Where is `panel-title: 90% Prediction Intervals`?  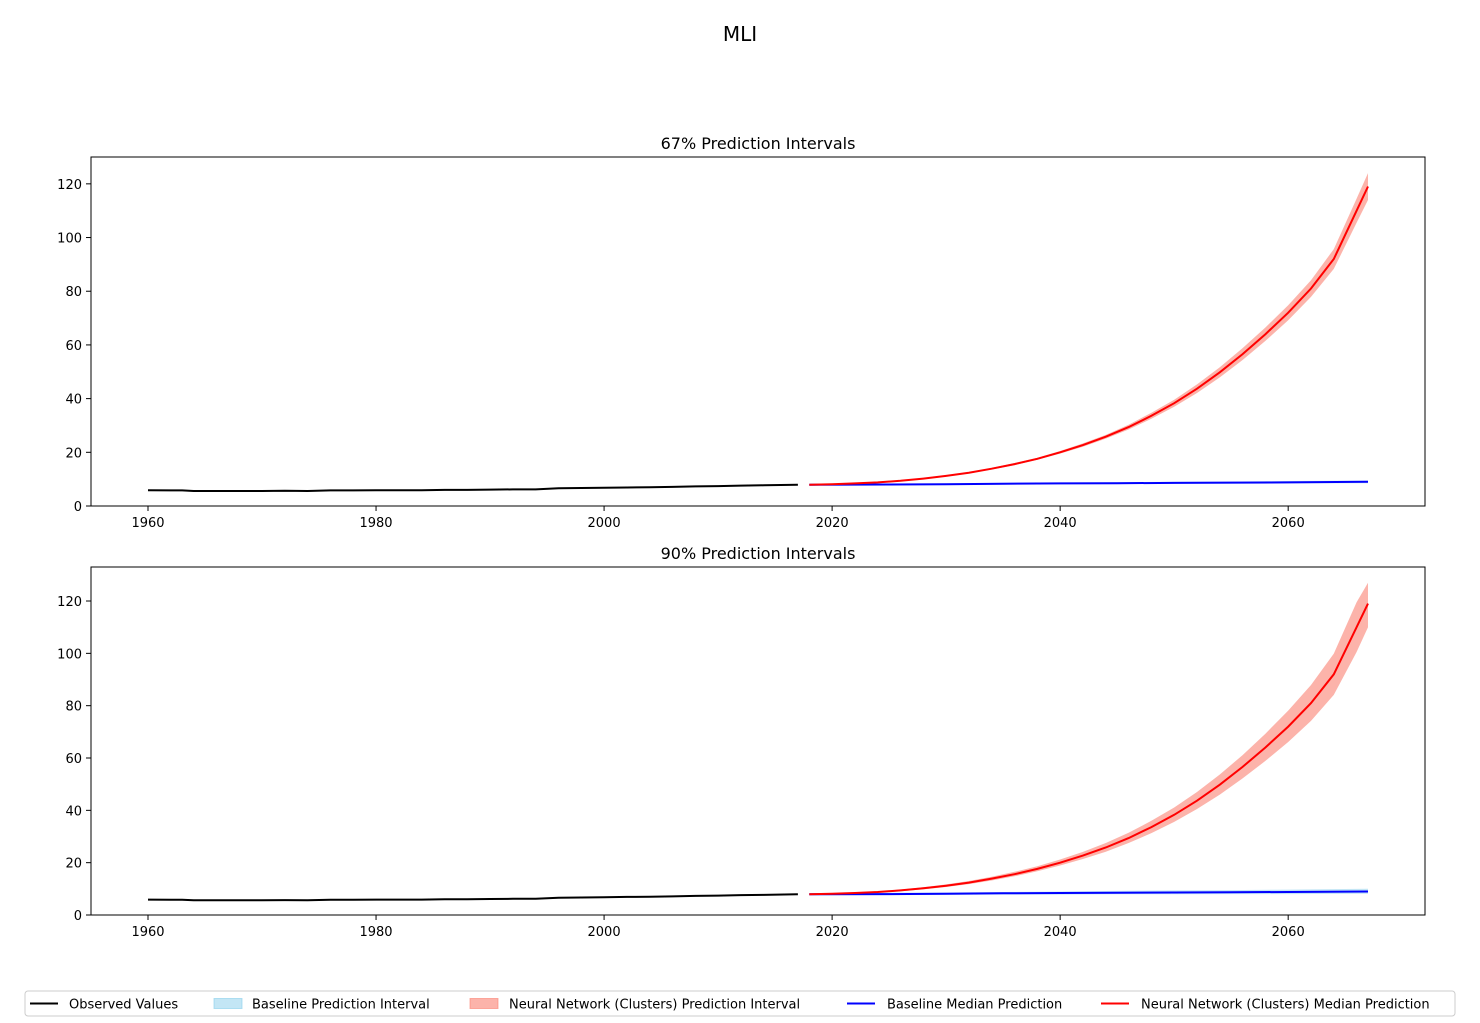
panel-title: 90% Prediction Intervals is located at coordinates (758, 553).